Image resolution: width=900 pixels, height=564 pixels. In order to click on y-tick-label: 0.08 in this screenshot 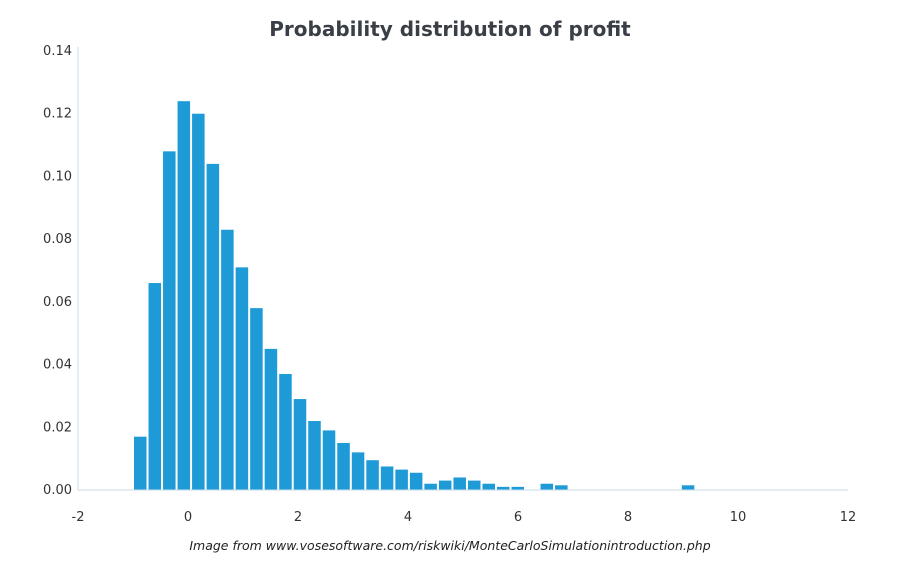, I will do `click(57, 239)`.